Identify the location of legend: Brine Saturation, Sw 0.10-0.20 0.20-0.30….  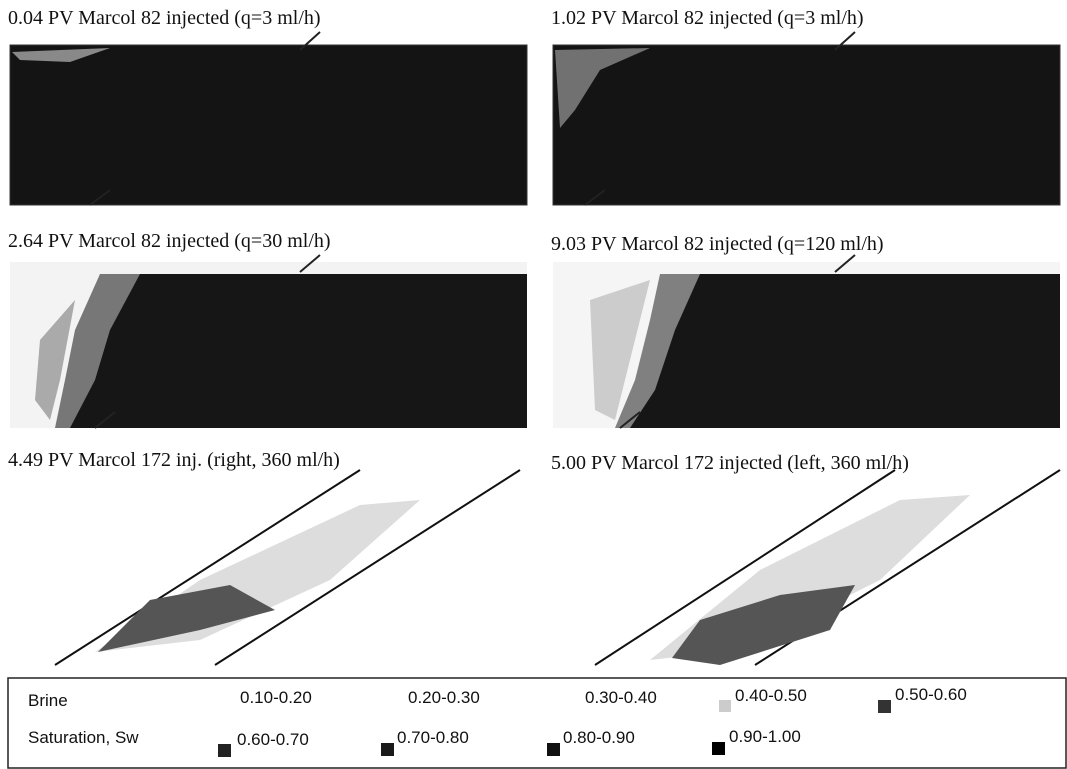
(537, 723).